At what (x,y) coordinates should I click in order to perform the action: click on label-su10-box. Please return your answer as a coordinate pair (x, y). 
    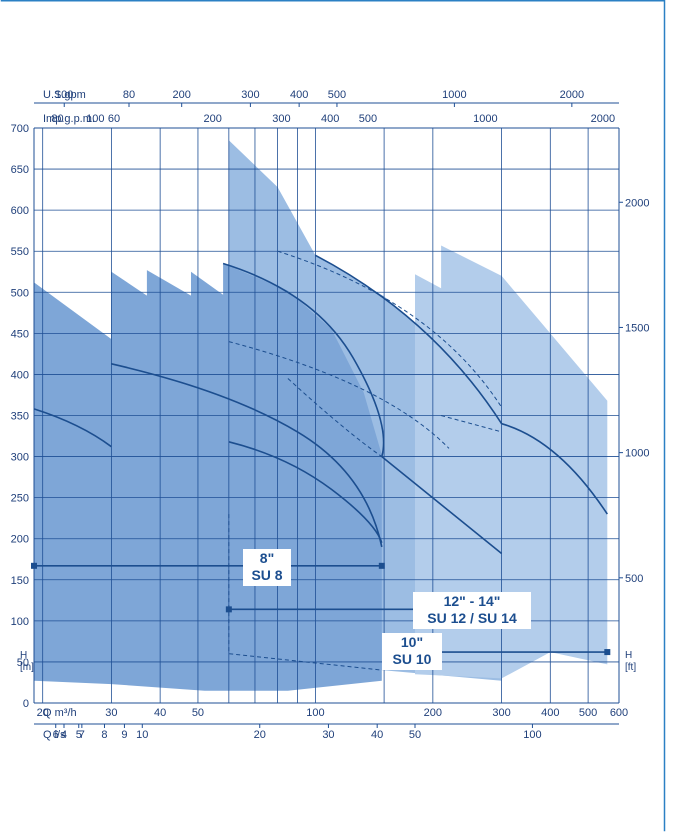
    Looking at the image, I should click on (412, 651).